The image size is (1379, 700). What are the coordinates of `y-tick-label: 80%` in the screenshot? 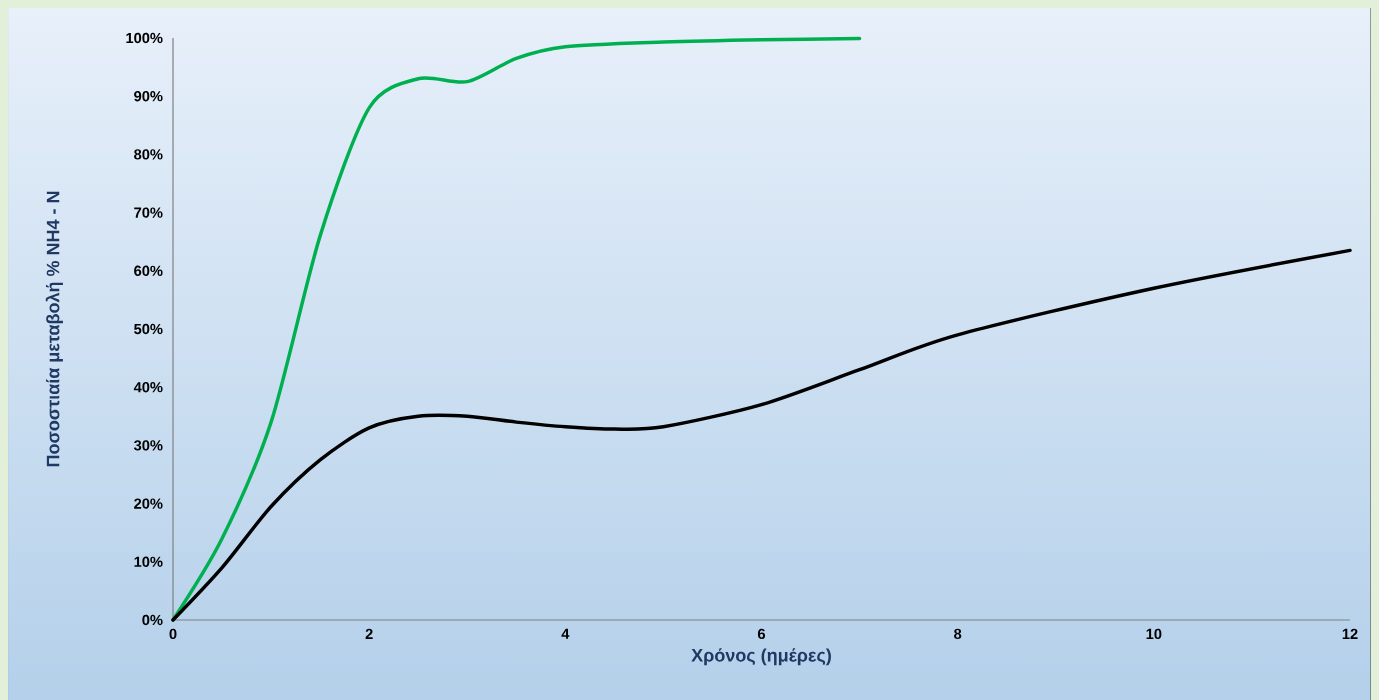 It's located at (148, 154).